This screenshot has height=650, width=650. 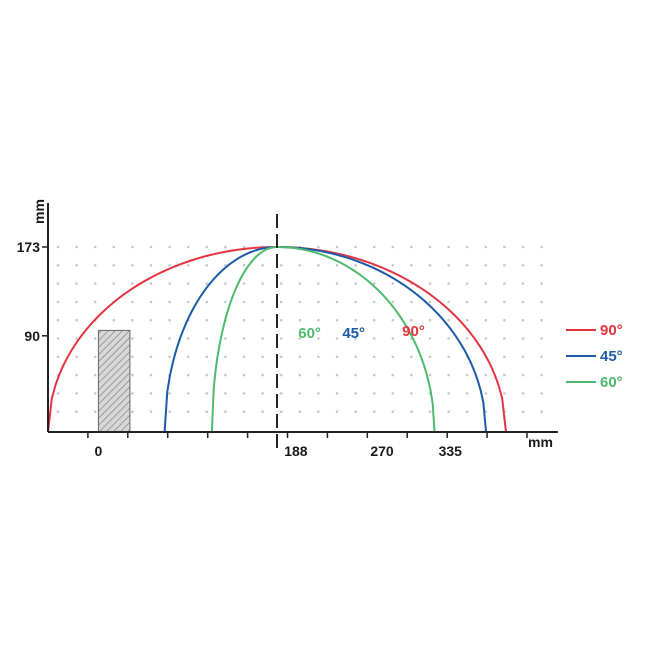 What do you see at coordinates (39, 211) in the screenshot?
I see `y-axis-unit-label: mm` at bounding box center [39, 211].